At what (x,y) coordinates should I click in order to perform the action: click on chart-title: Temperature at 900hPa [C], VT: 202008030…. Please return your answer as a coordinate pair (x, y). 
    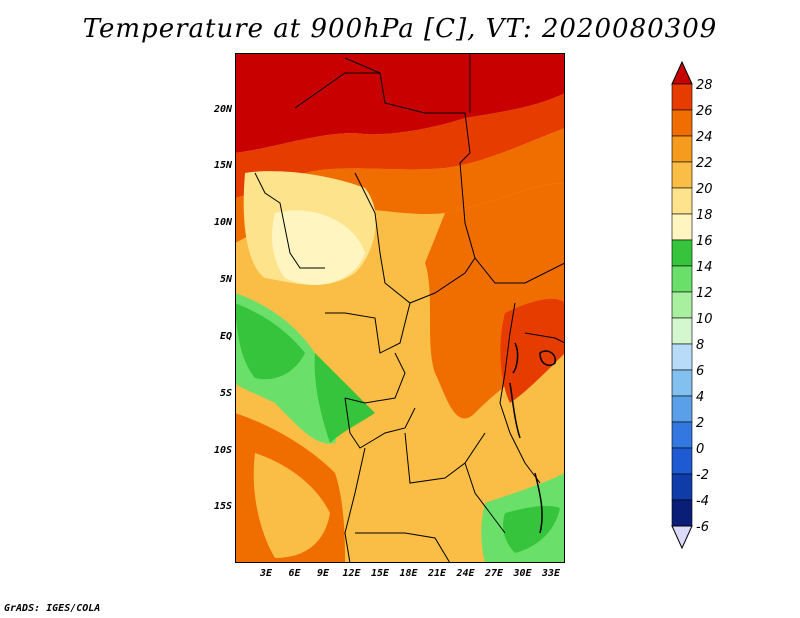
    Looking at the image, I should click on (400, 29).